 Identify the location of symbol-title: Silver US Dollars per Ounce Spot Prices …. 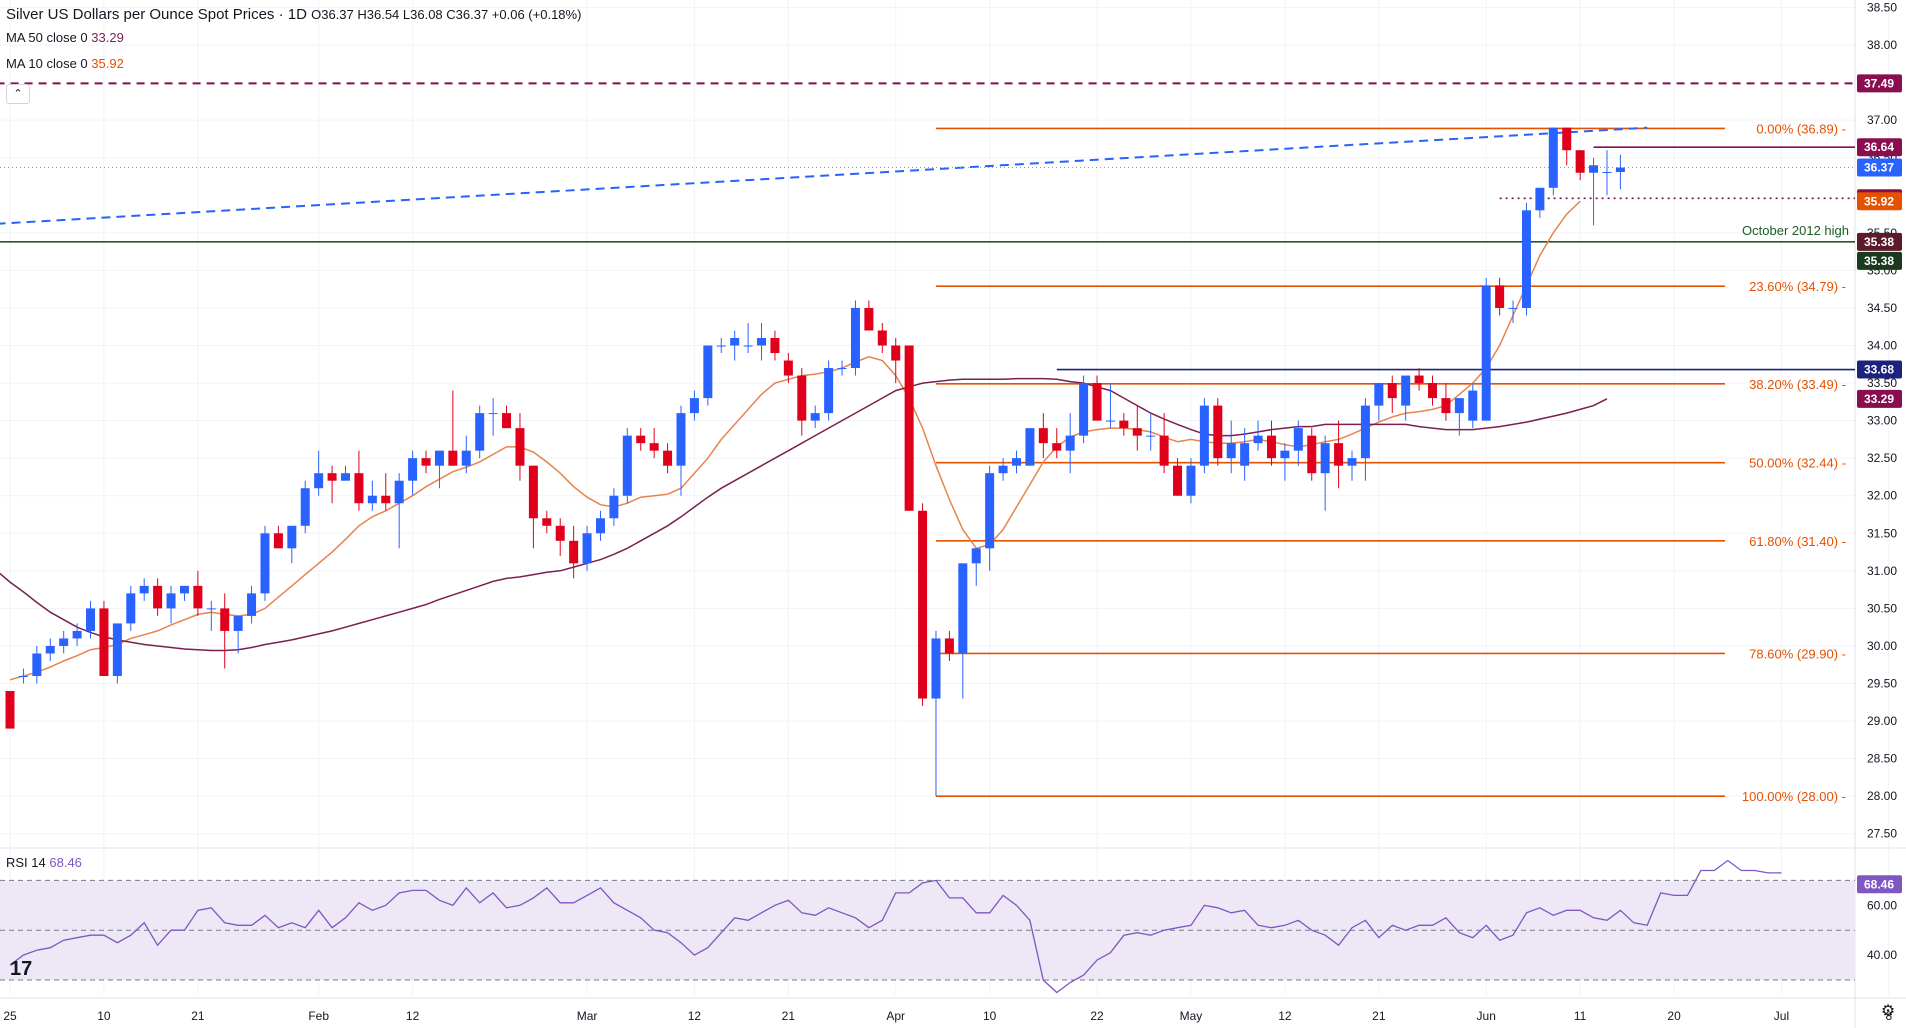
(156, 14).